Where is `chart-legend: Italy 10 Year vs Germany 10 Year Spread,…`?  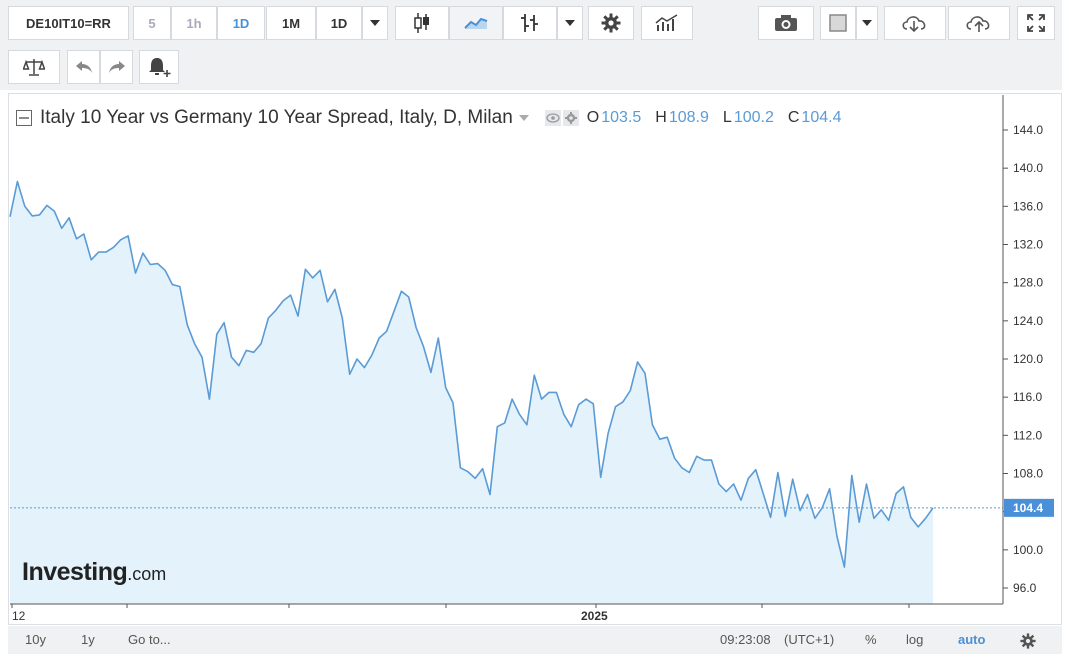
chart-legend: Italy 10 Year vs Germany 10 Year Spread,… is located at coordinates (428, 118).